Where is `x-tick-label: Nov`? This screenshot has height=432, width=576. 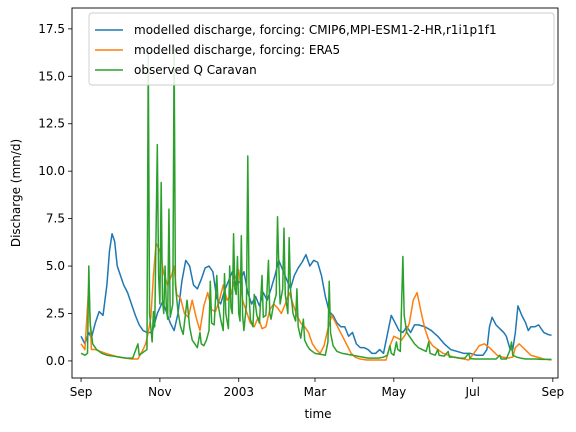 x-tick-label: Nov is located at coordinates (159, 392).